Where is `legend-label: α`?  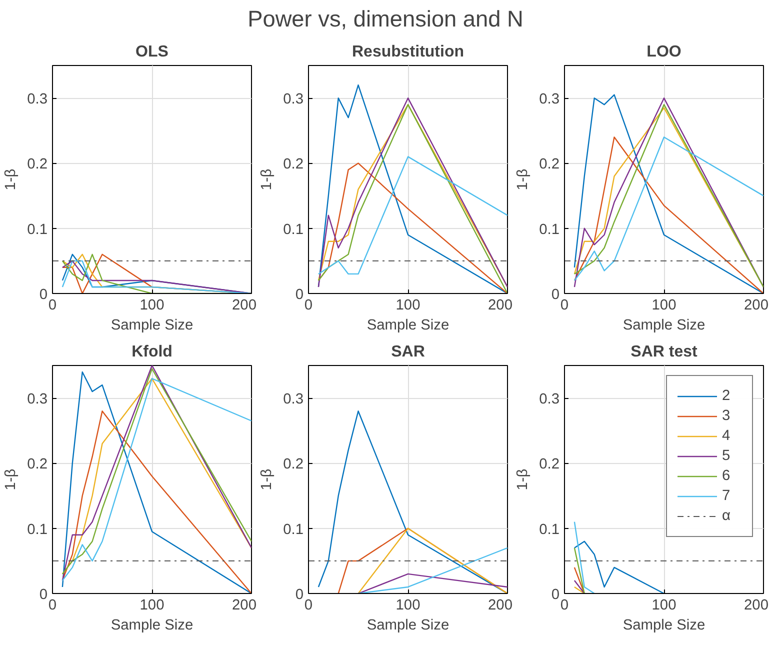 legend-label: α is located at coordinates (727, 516).